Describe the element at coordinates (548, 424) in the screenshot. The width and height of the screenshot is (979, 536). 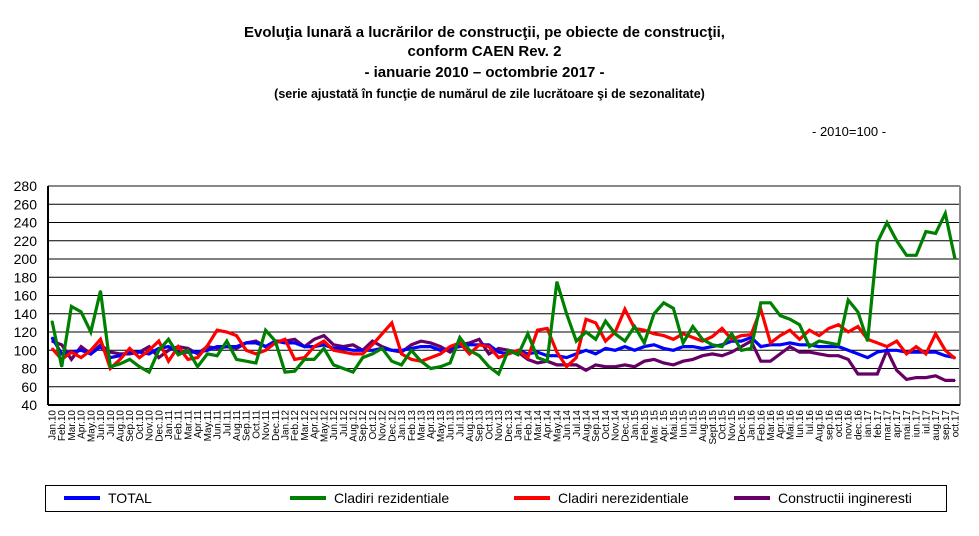
I see `x-tick-label: Apr.14` at that location.